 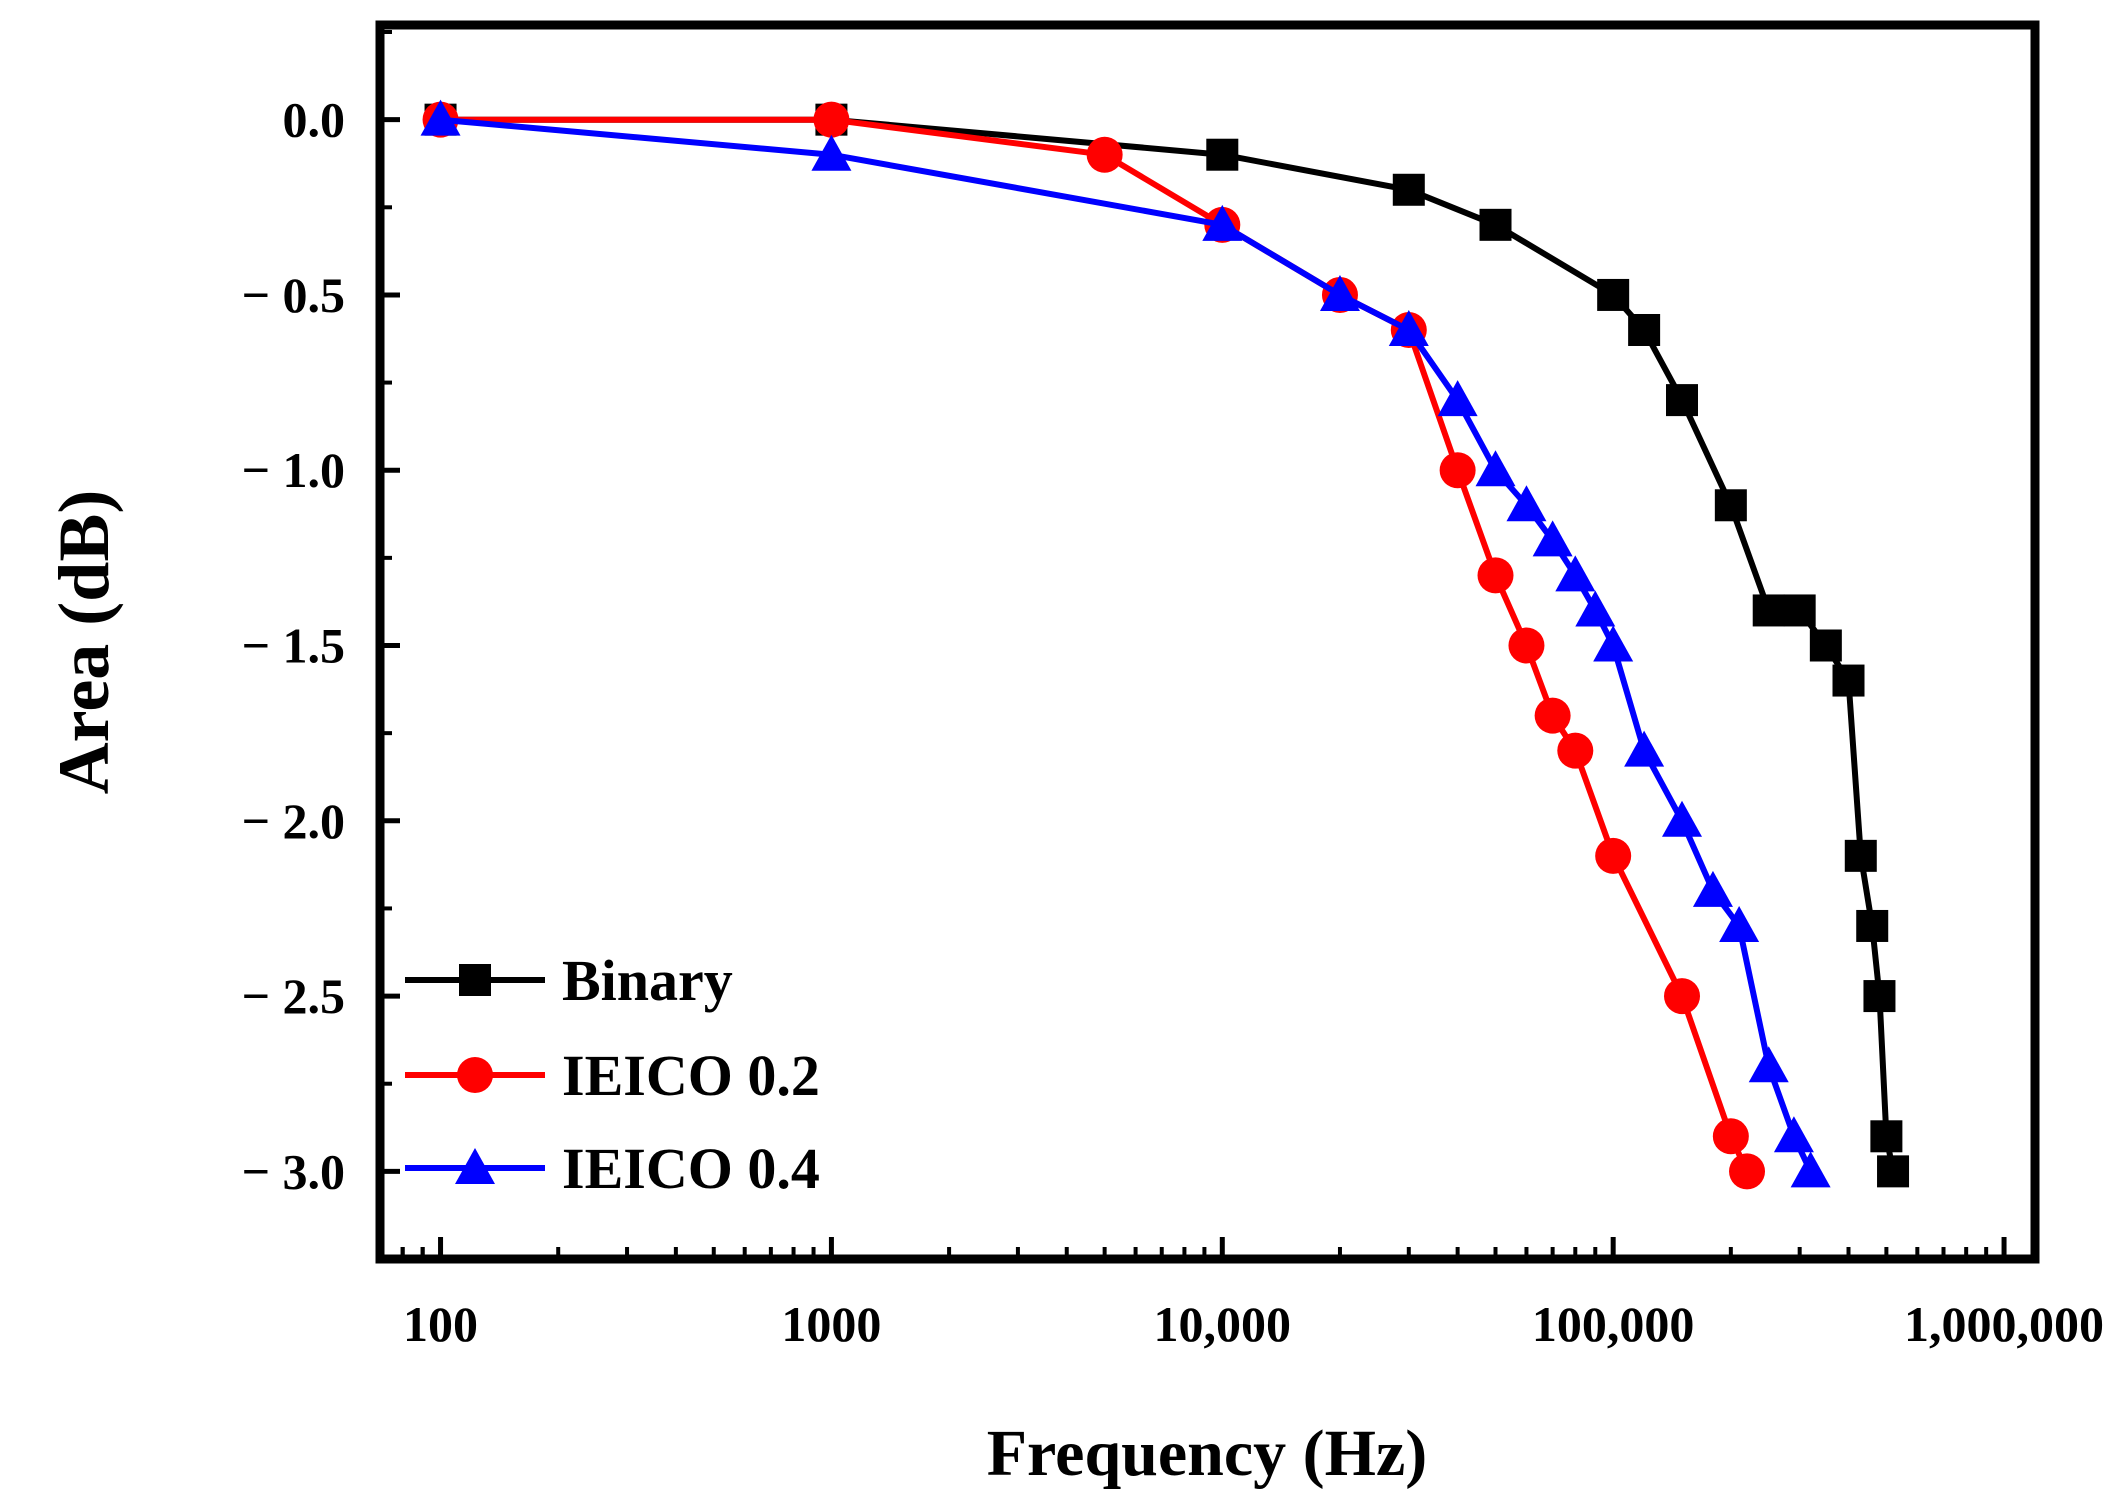 I want to click on y-tick-label: − 2.5, so click(x=294, y=996).